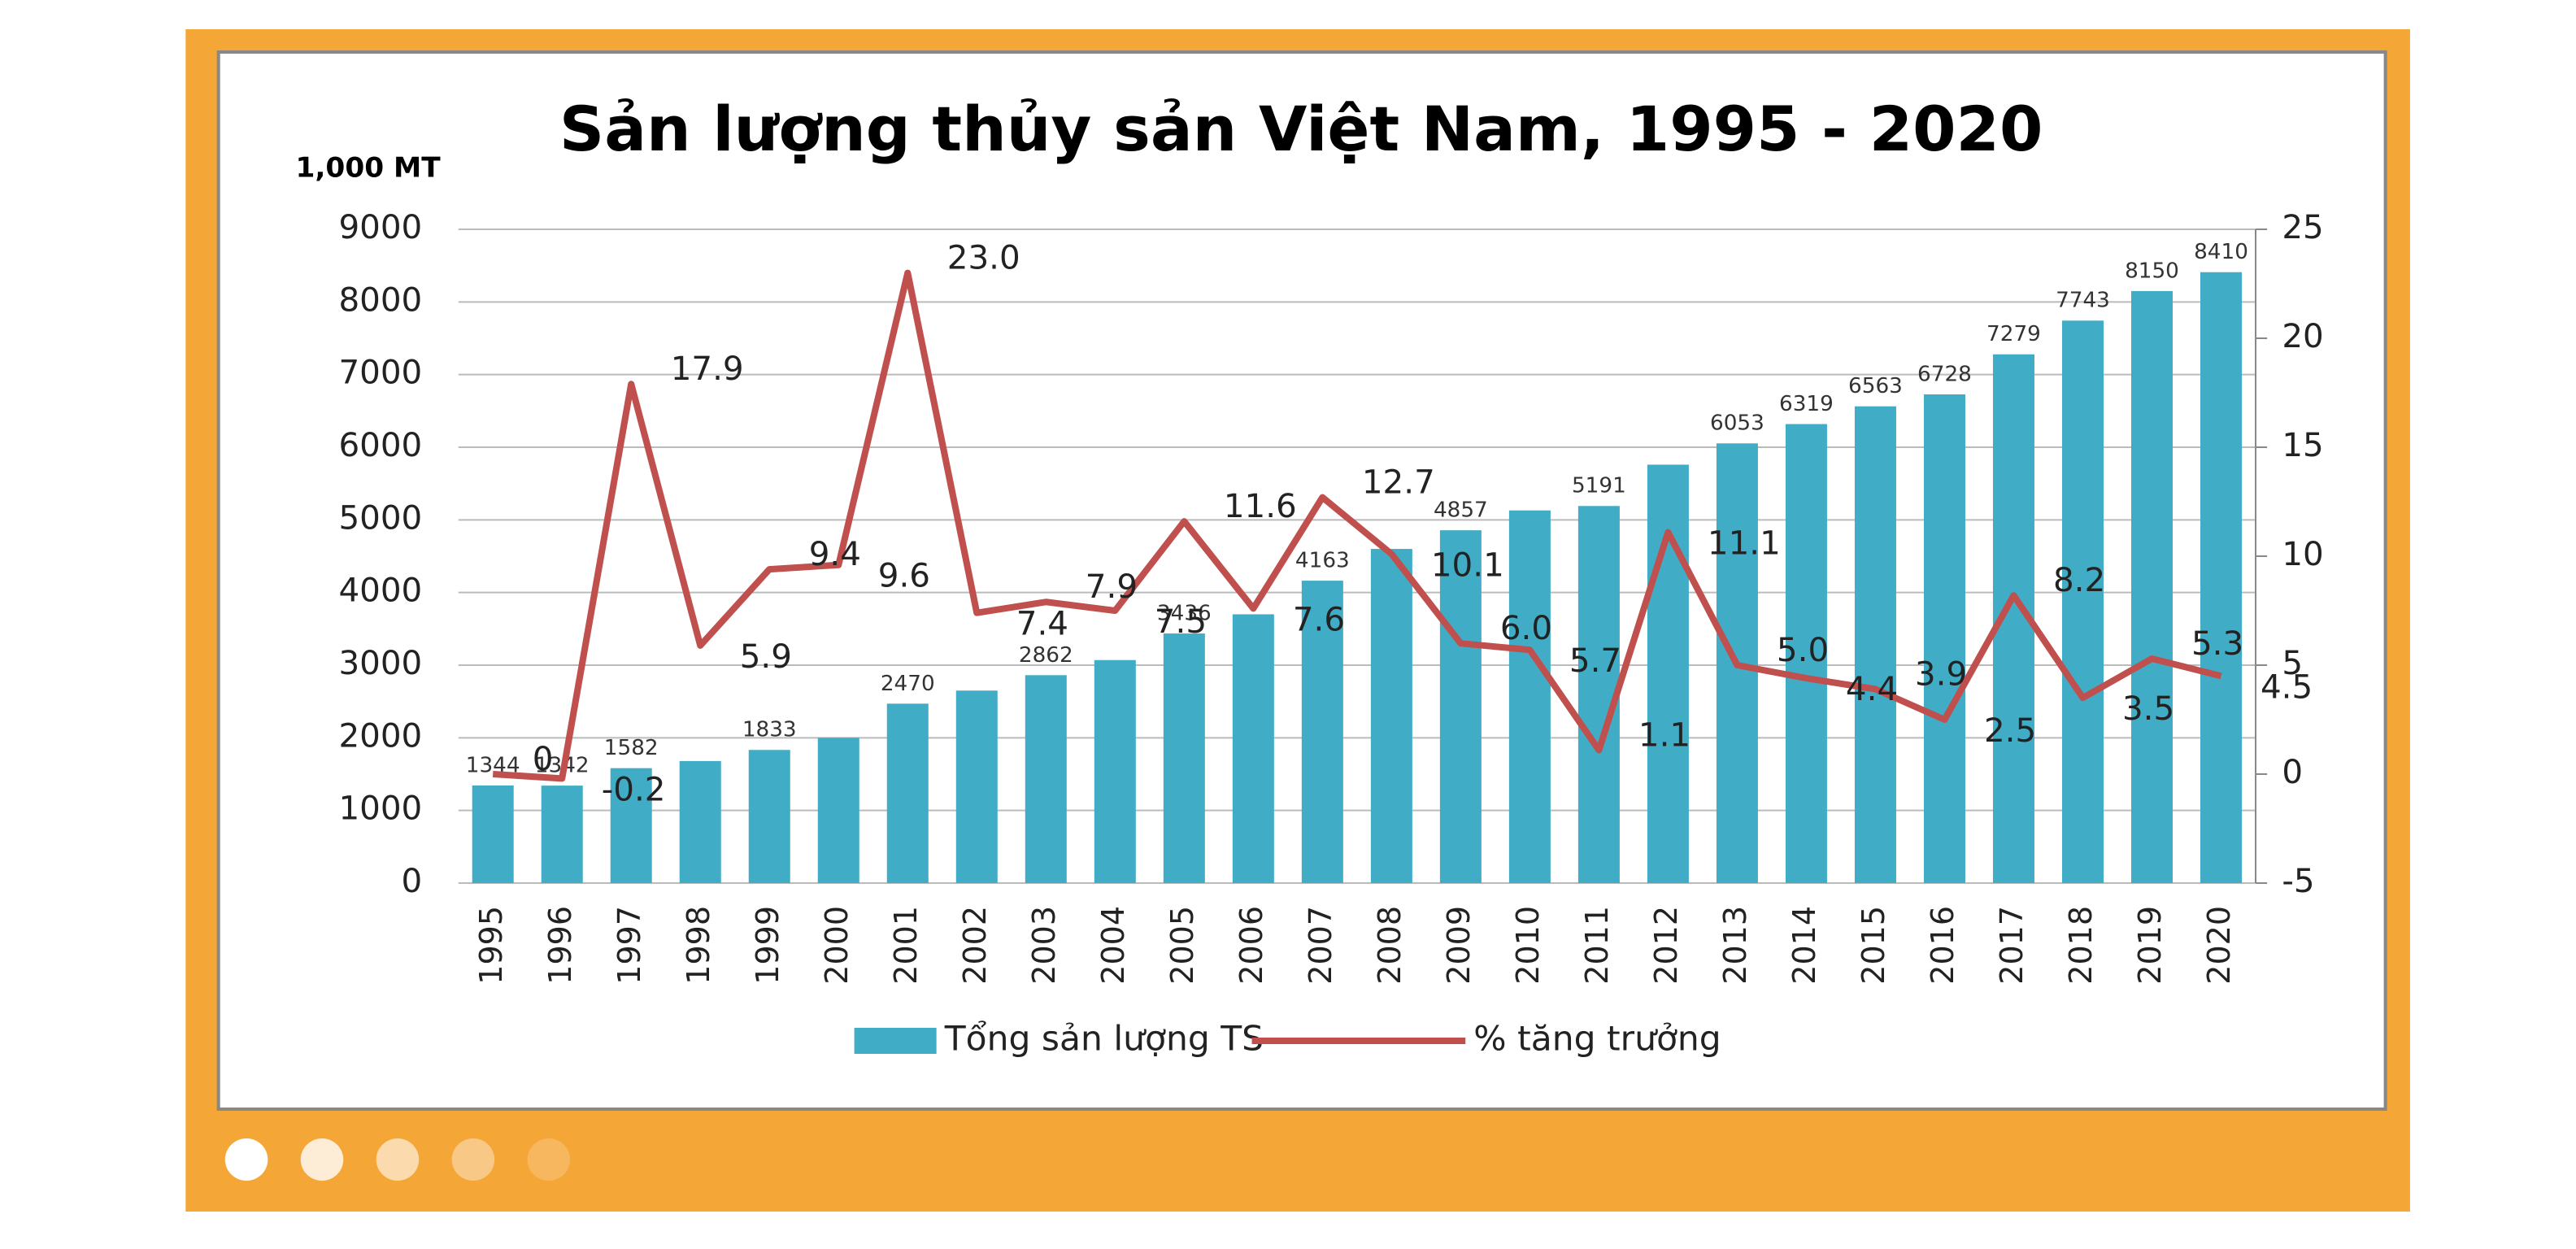 The width and height of the screenshot is (2576, 1249). I want to click on y2-tick-label: 5, so click(2293, 663).